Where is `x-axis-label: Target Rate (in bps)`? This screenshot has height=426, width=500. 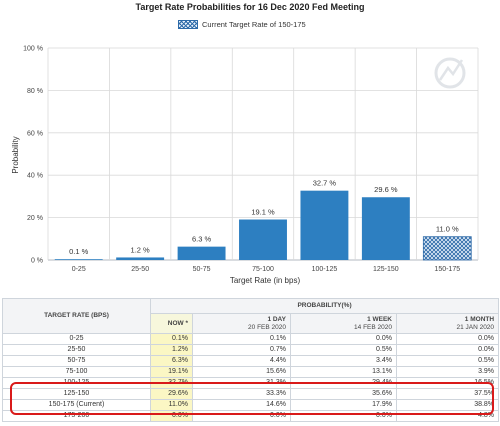
x-axis-label: Target Rate (in bps) is located at coordinates (265, 280).